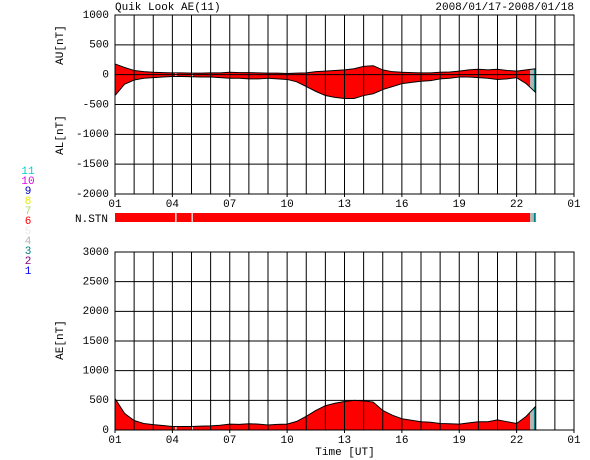 Image resolution: width=590 pixels, height=460 pixels. Describe the element at coordinates (344, 453) in the screenshot. I see `x-axis-label: Time [UT]` at that location.